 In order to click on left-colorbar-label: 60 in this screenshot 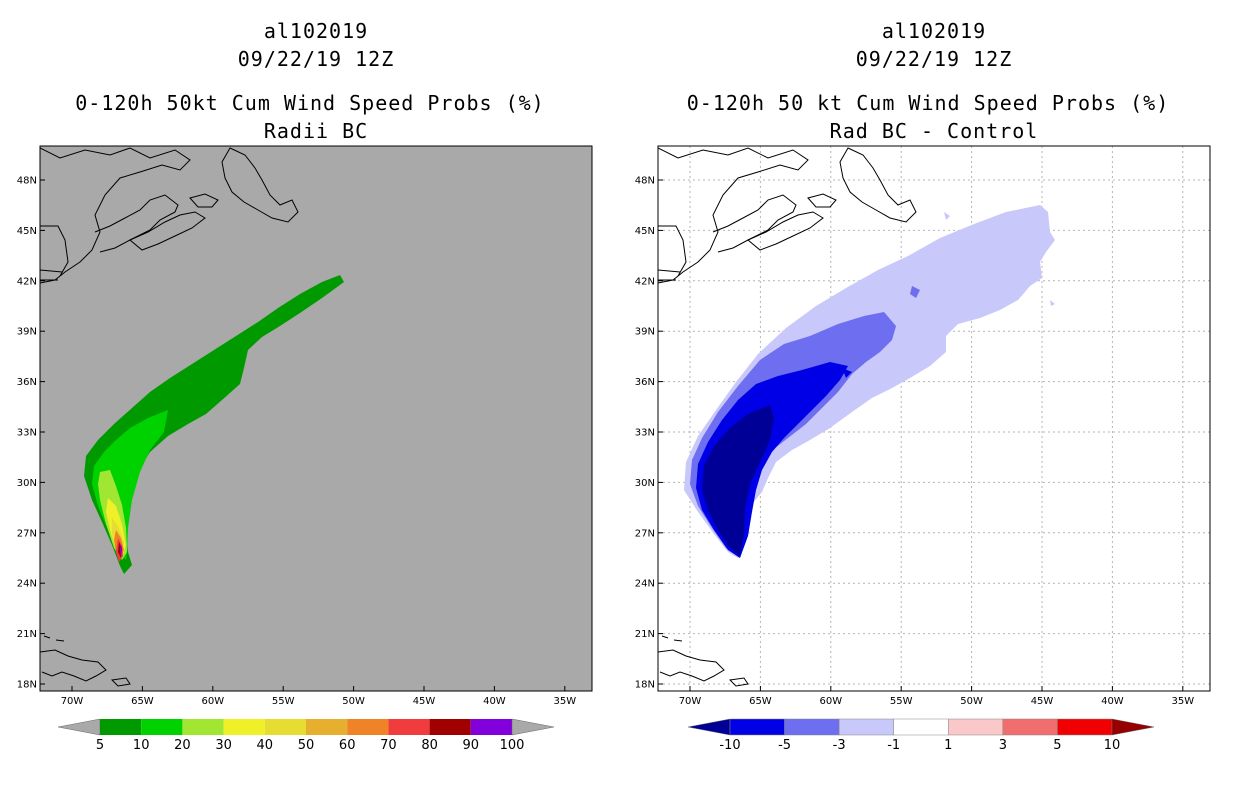, I will do `click(347, 745)`.